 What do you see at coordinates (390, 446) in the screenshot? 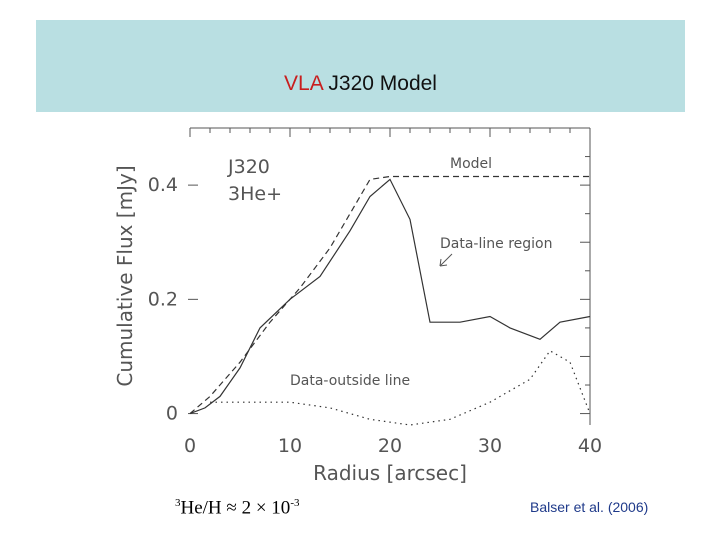
I see `x-tick-label: 20` at bounding box center [390, 446].